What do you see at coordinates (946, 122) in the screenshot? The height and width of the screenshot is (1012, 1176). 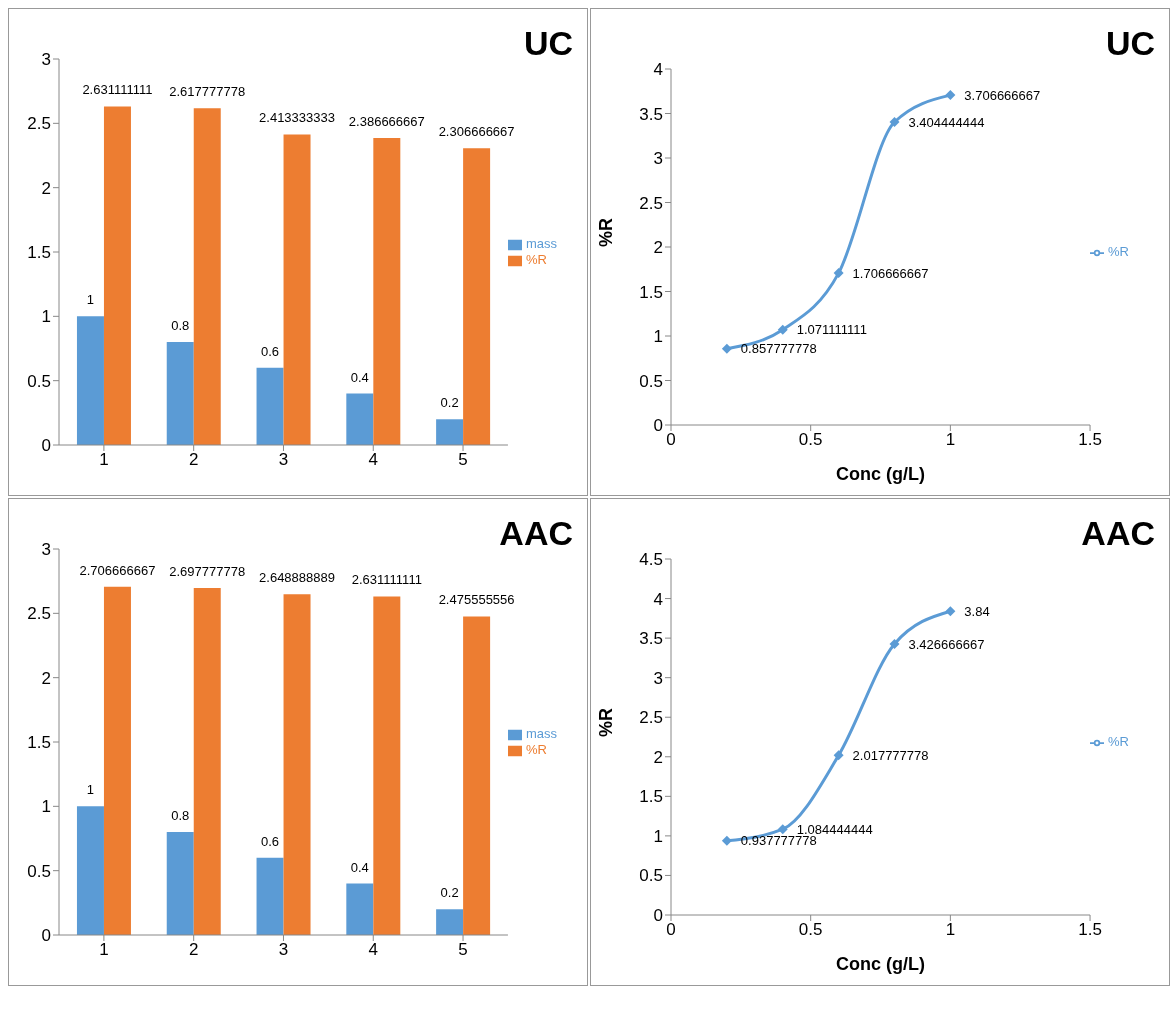 I see `data-label: 3.404444444` at bounding box center [946, 122].